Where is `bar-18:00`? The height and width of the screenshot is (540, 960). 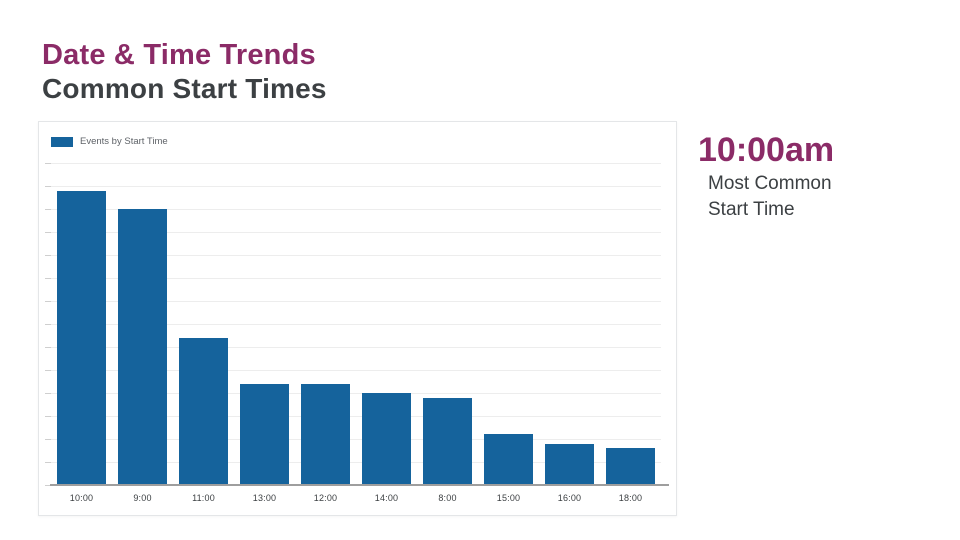 bar-18:00 is located at coordinates (630, 466).